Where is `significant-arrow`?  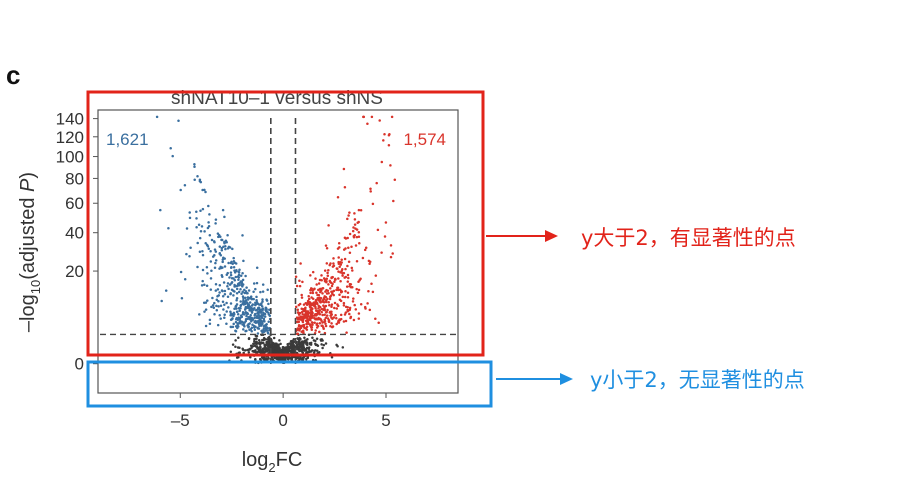
significant-arrow is located at coordinates (522, 236).